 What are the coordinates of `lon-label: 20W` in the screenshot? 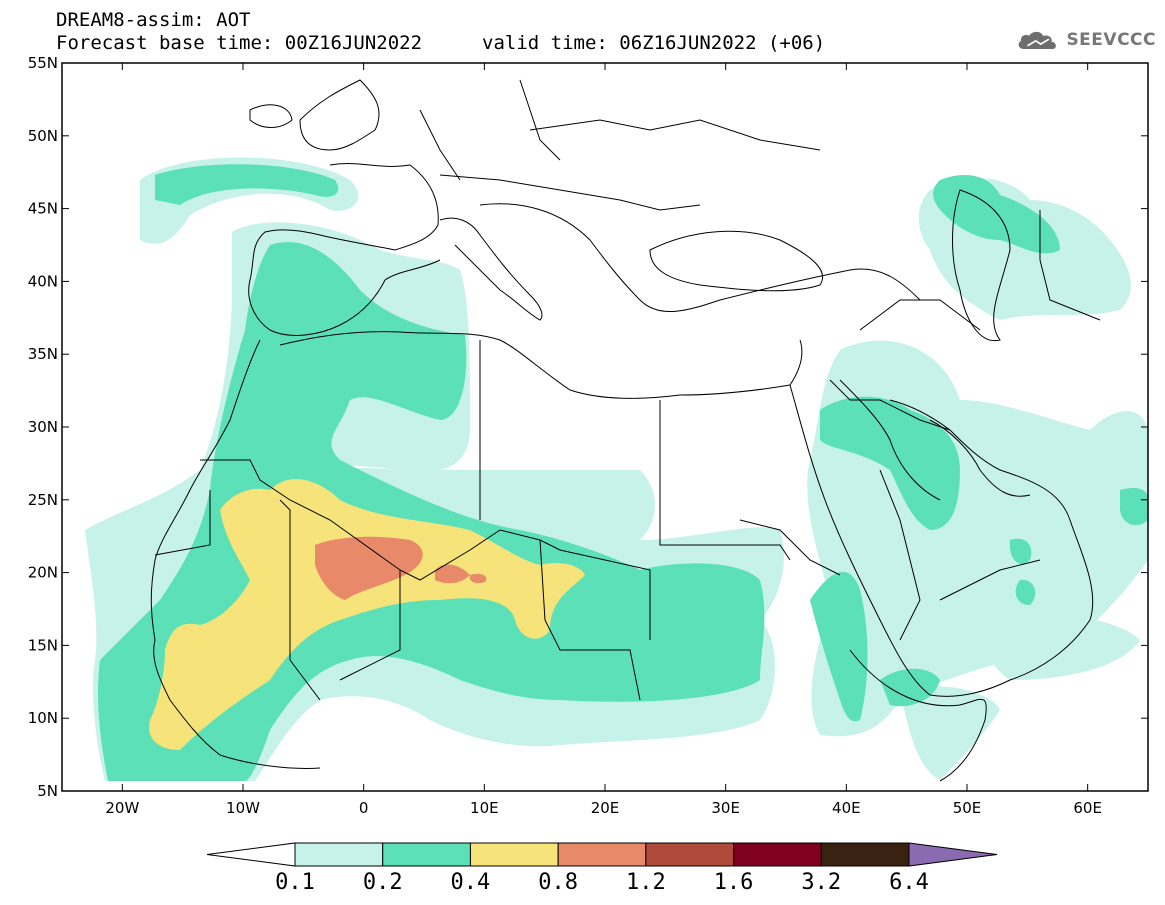 It's located at (122, 808).